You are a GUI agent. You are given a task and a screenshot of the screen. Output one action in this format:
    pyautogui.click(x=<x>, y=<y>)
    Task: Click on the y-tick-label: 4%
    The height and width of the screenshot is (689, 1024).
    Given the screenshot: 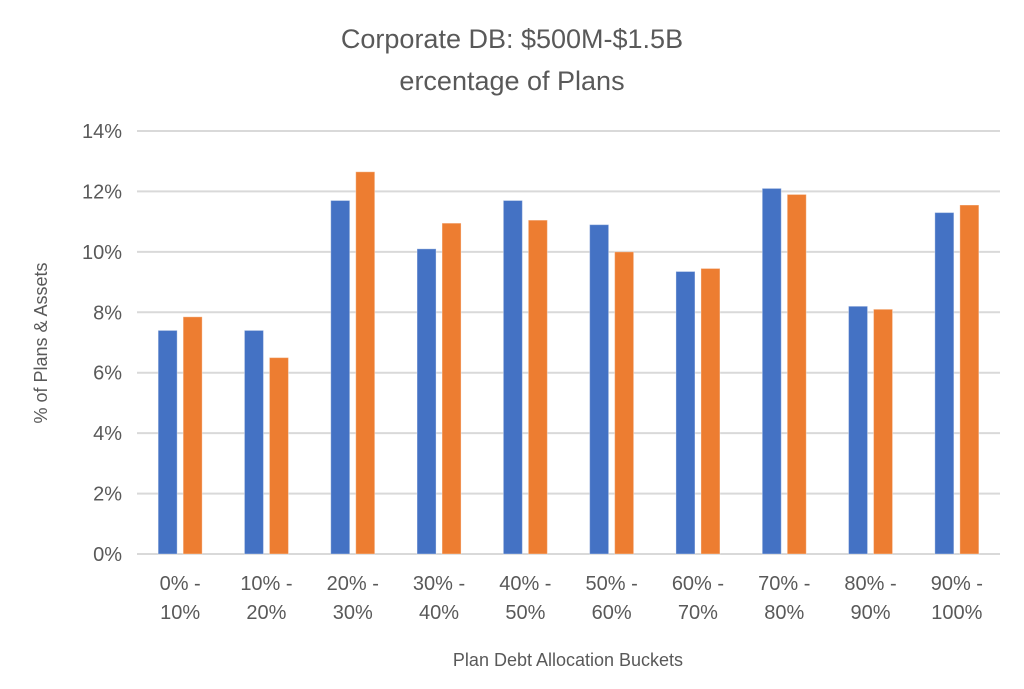 What is the action you would take?
    pyautogui.click(x=107, y=434)
    